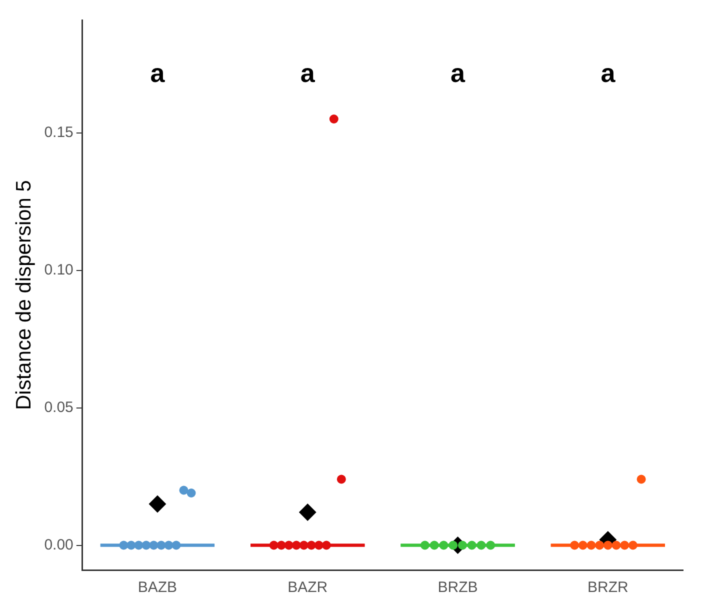 The width and height of the screenshot is (701, 608). I want to click on x-tick-label: BAZB, so click(158, 587).